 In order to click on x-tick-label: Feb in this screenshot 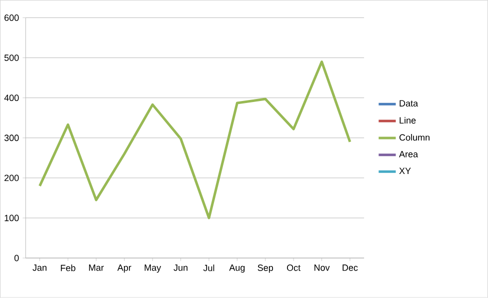, I will do `click(68, 268)`.